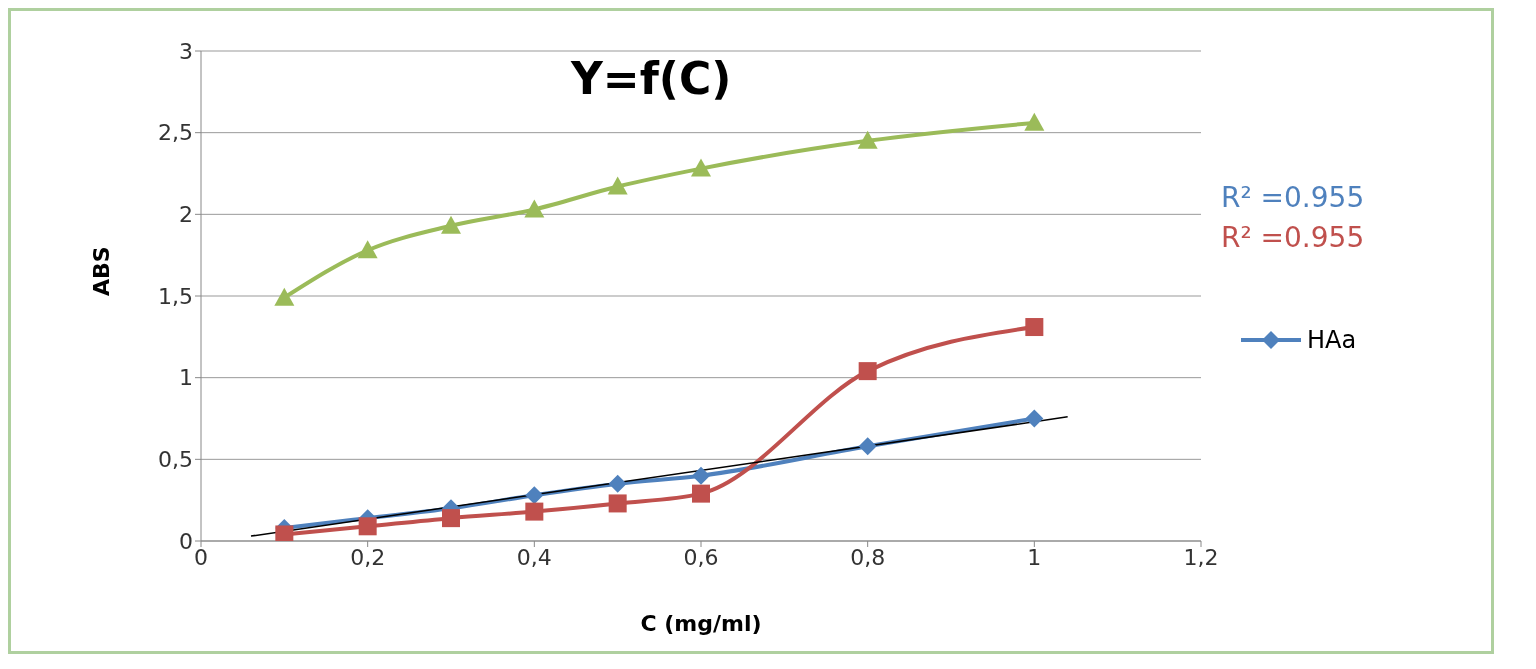 Image resolution: width=1536 pixels, height=669 pixels. Describe the element at coordinates (186, 215) in the screenshot. I see `y-tick-label: 2` at that location.